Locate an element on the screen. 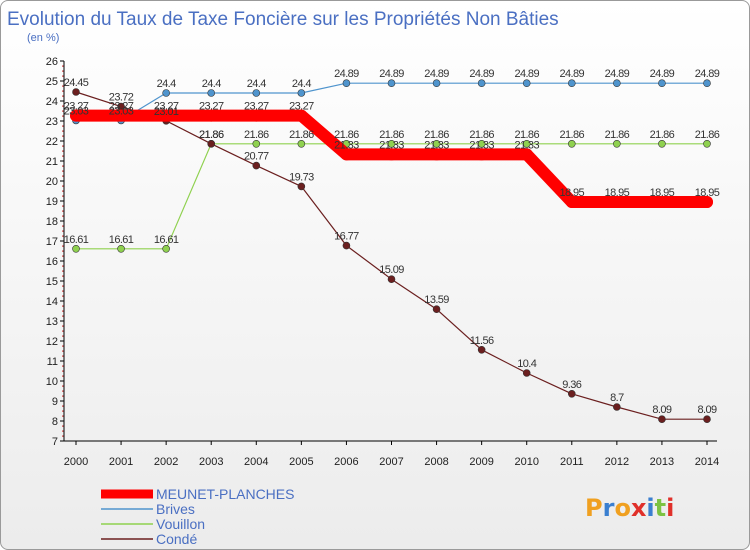 Image resolution: width=750 pixels, height=550 pixels. data-label: 13.59 is located at coordinates (436, 300).